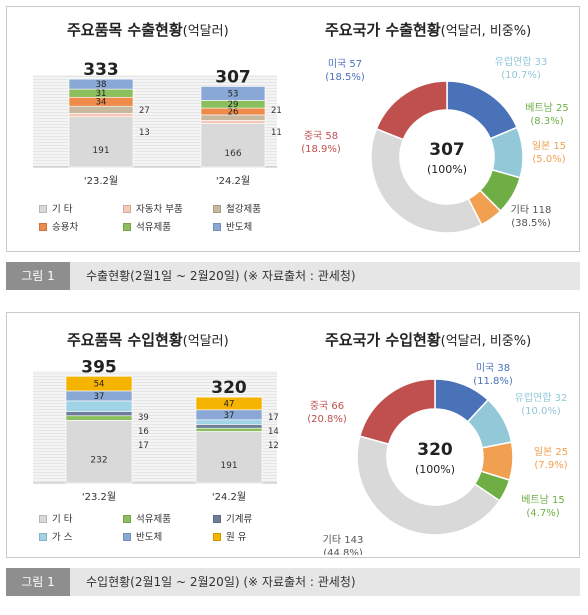 Image resolution: width=588 pixels, height=615 pixels. I want to click on export-items-title-text: 주요품목 수출현황, so click(125, 30).